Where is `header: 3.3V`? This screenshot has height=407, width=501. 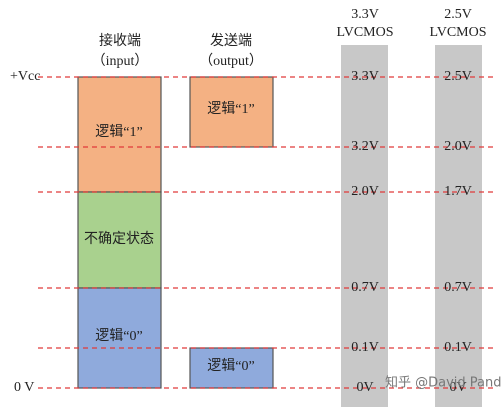 header: 3.3V is located at coordinates (365, 14).